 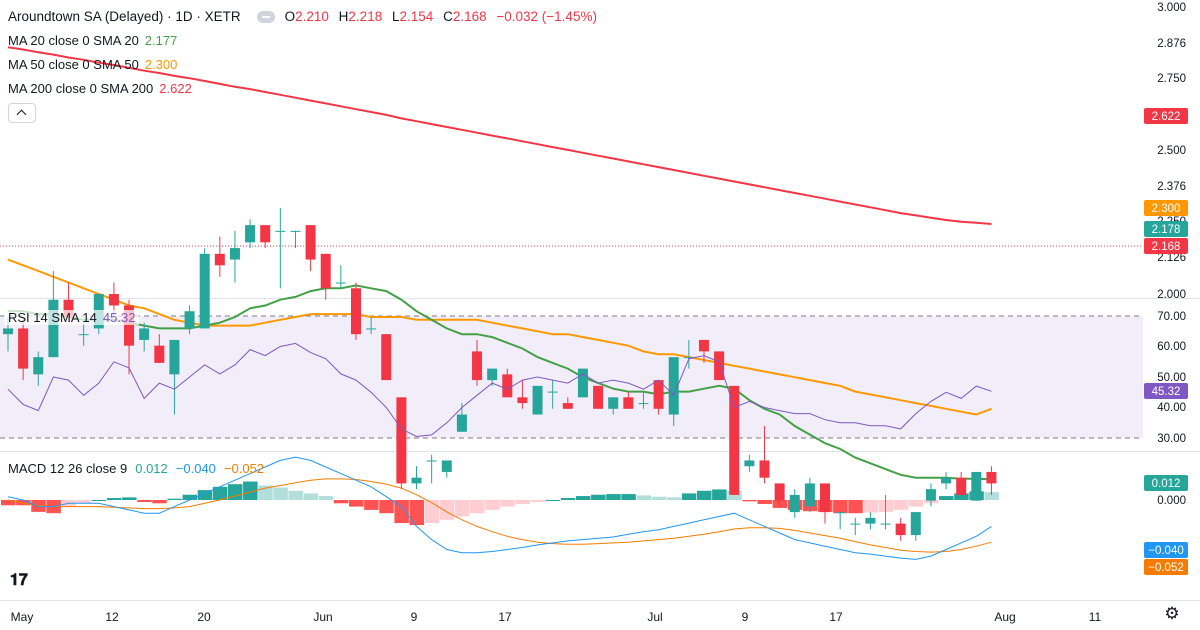 I want to click on macd-legend: MACD 12 26 close 9 0.012 −0.040 −0.052, so click(x=136, y=468).